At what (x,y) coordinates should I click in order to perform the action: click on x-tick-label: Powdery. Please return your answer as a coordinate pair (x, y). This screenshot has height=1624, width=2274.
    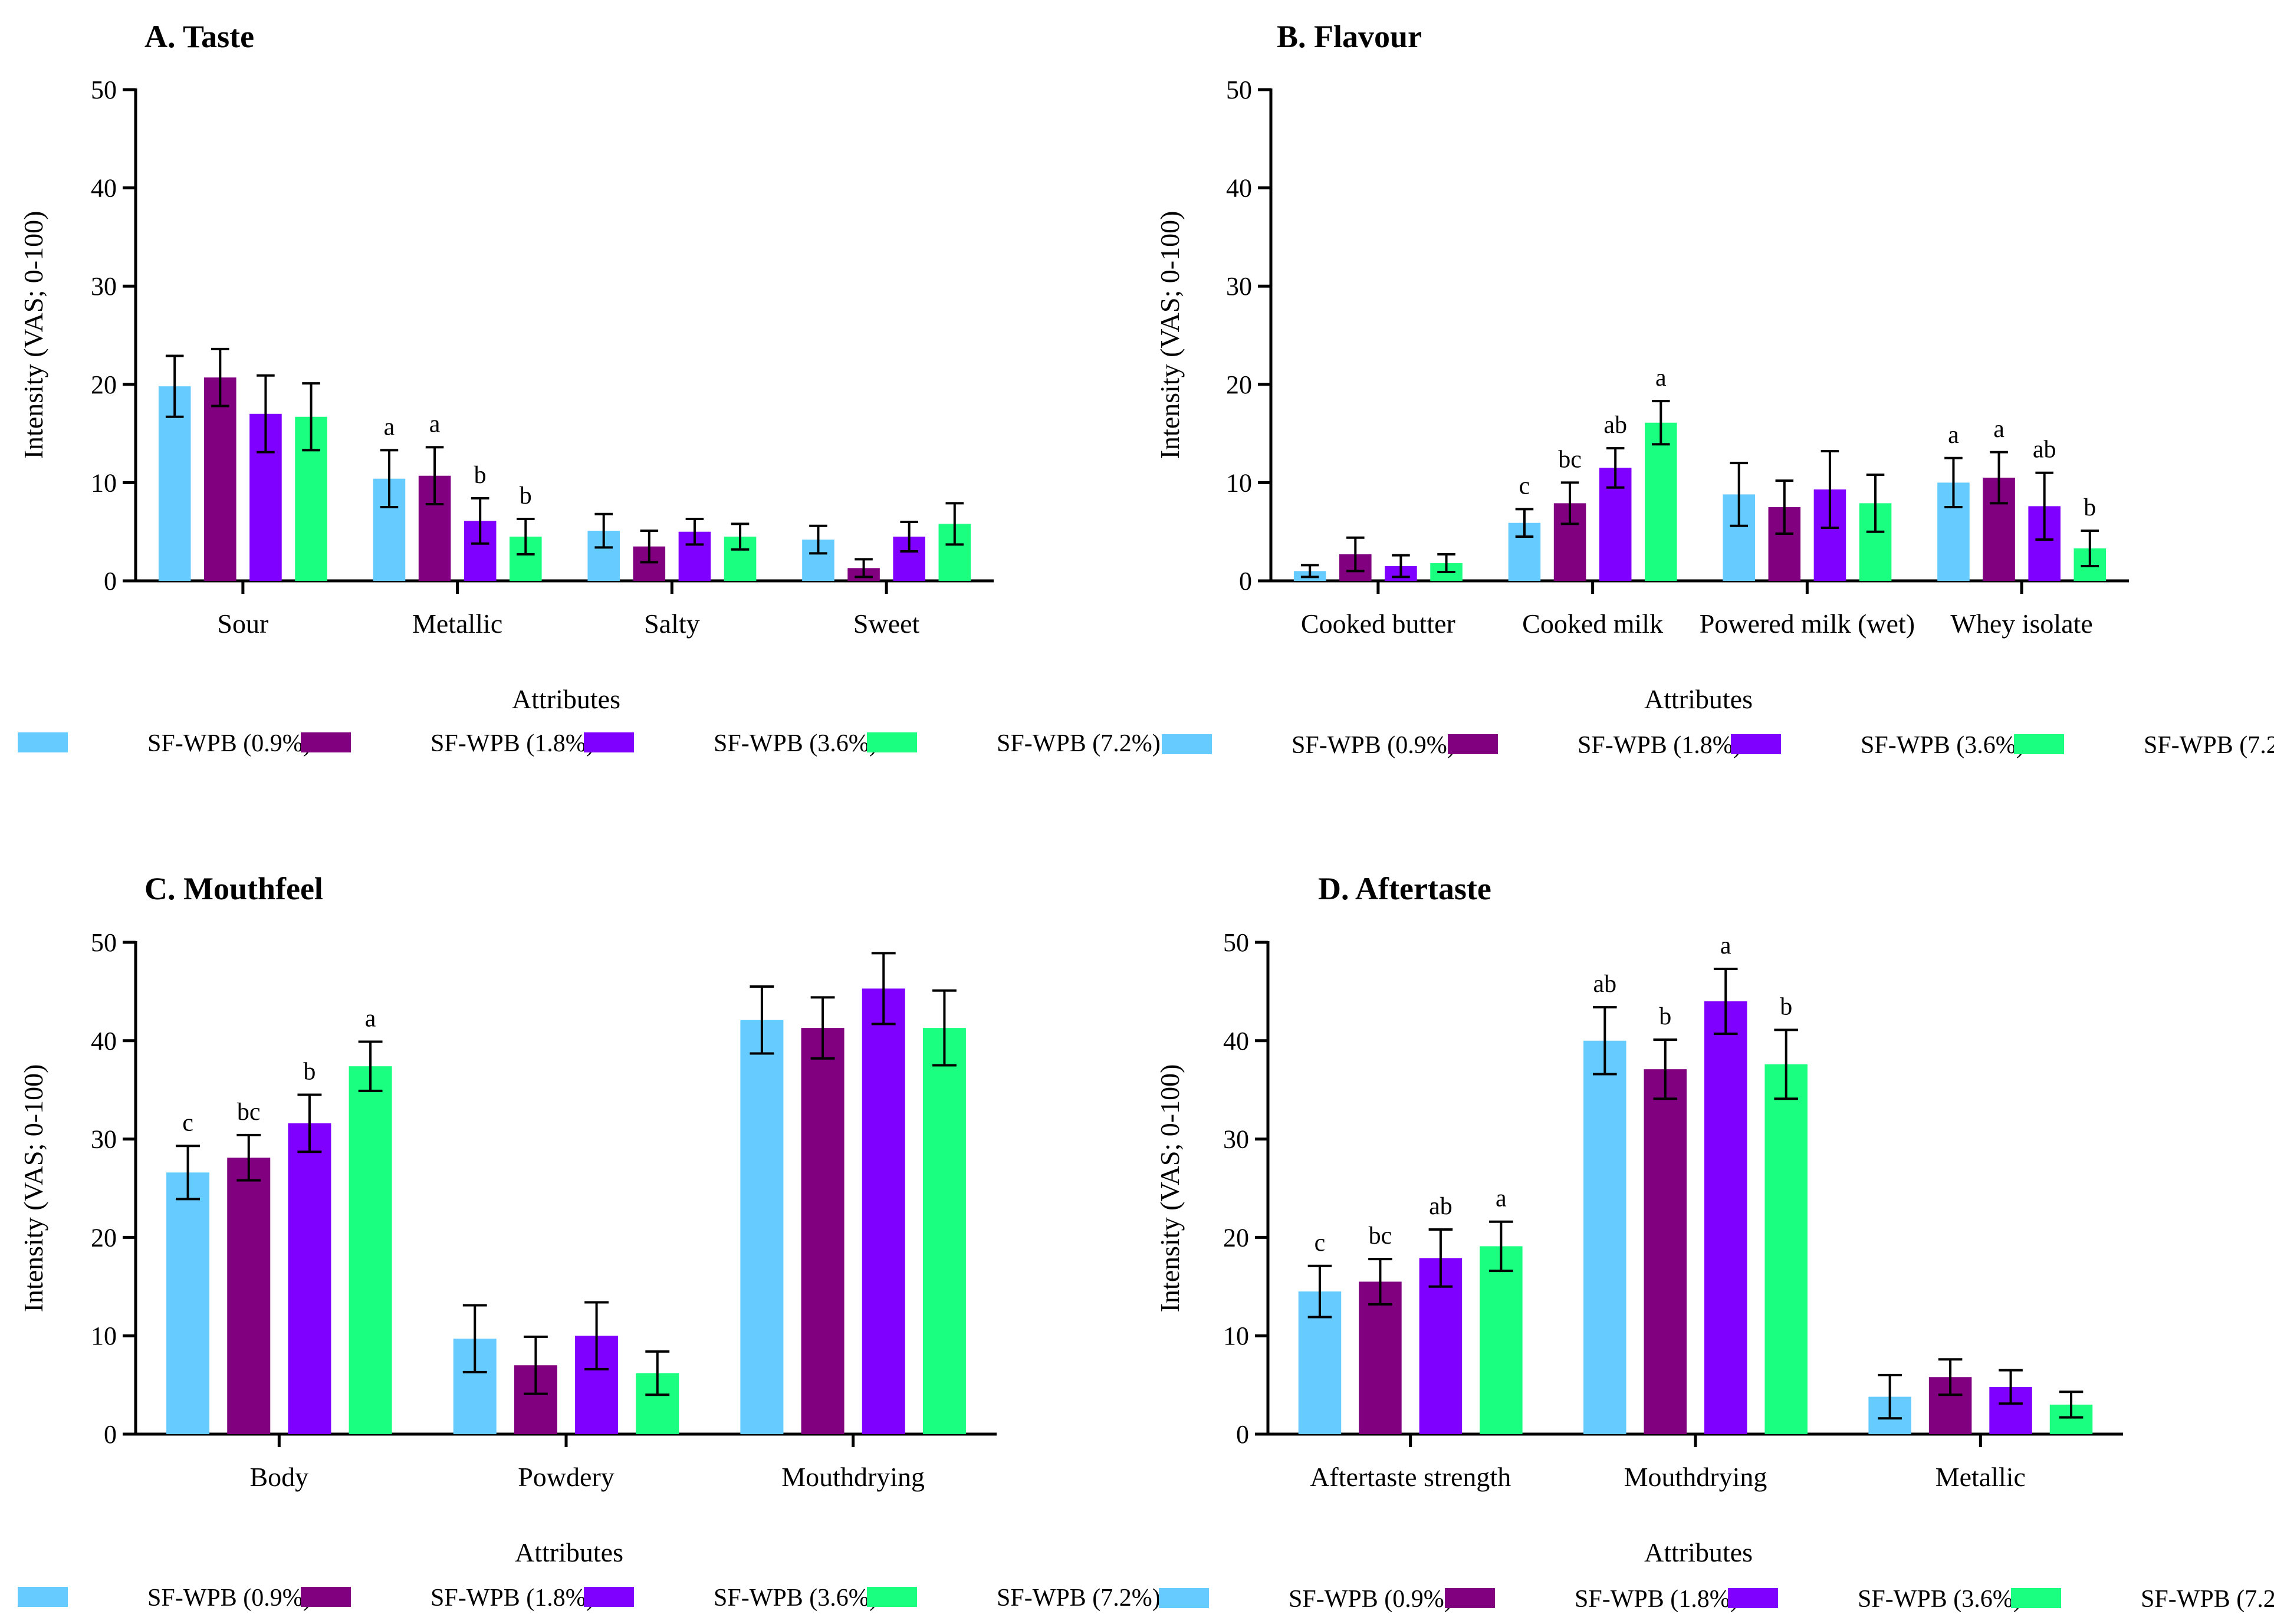
    Looking at the image, I should click on (566, 1477).